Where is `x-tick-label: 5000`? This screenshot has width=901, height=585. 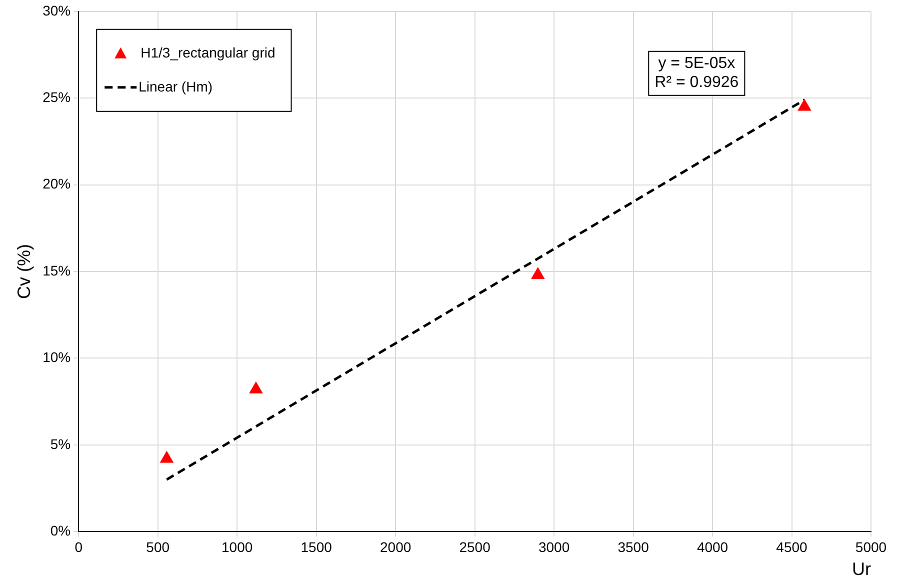 x-tick-label: 5000 is located at coordinates (871, 546).